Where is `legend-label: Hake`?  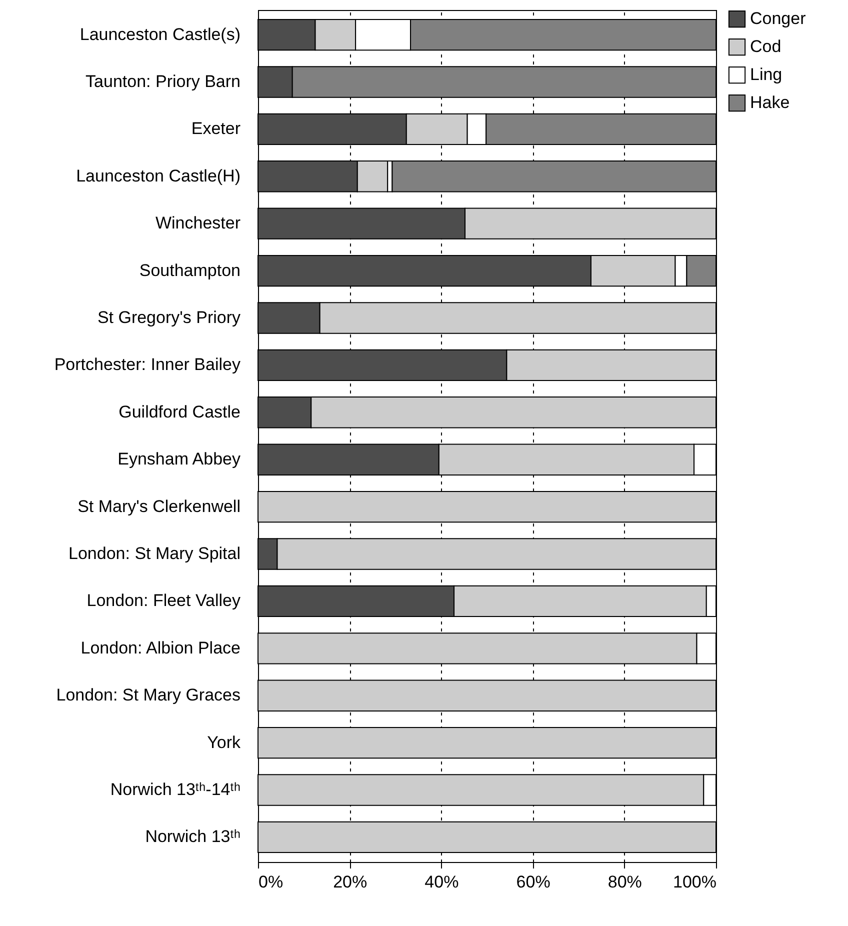
legend-label: Hake is located at coordinates (770, 102).